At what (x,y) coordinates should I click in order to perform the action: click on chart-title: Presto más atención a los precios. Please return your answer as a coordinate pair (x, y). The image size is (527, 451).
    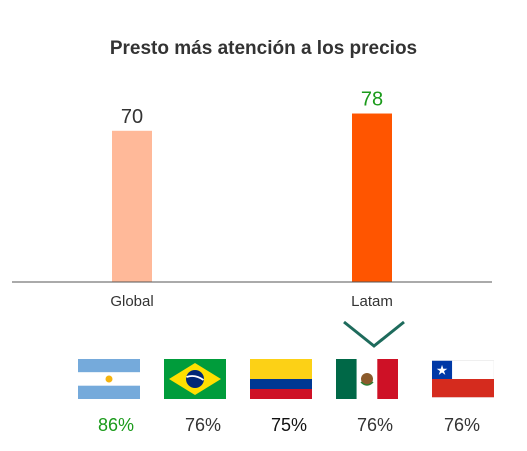
    Looking at the image, I should click on (263, 48).